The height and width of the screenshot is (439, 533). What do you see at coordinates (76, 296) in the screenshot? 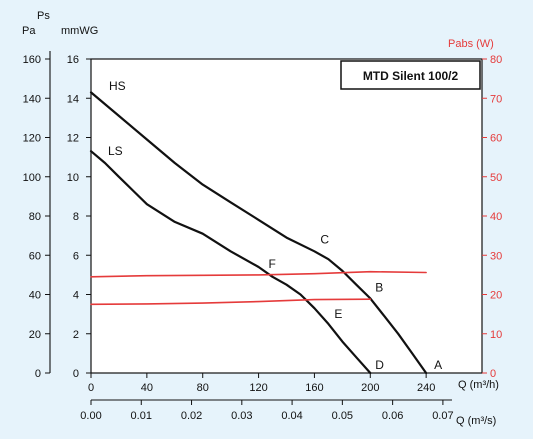
I see `left-inner-tick-label: 4` at bounding box center [76, 296].